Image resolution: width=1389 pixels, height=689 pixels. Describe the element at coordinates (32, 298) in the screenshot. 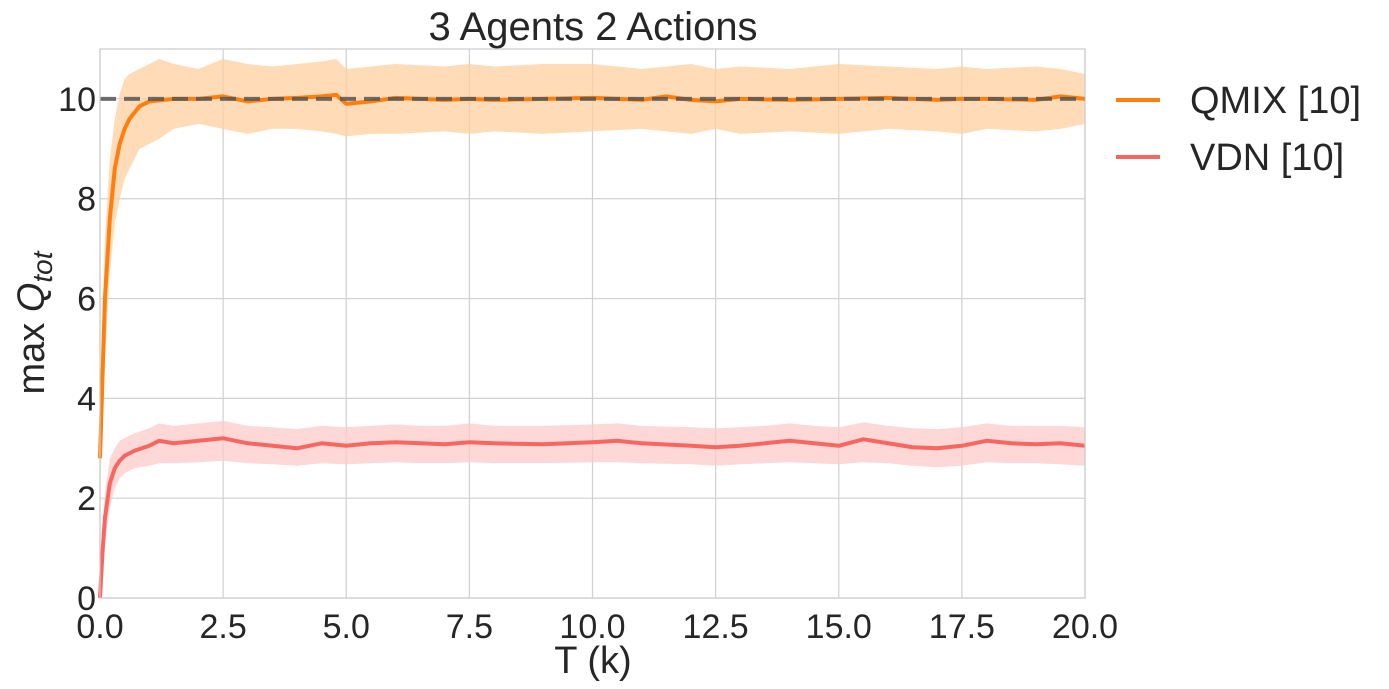

I see `y-axis-label-symbol: Q` at that location.